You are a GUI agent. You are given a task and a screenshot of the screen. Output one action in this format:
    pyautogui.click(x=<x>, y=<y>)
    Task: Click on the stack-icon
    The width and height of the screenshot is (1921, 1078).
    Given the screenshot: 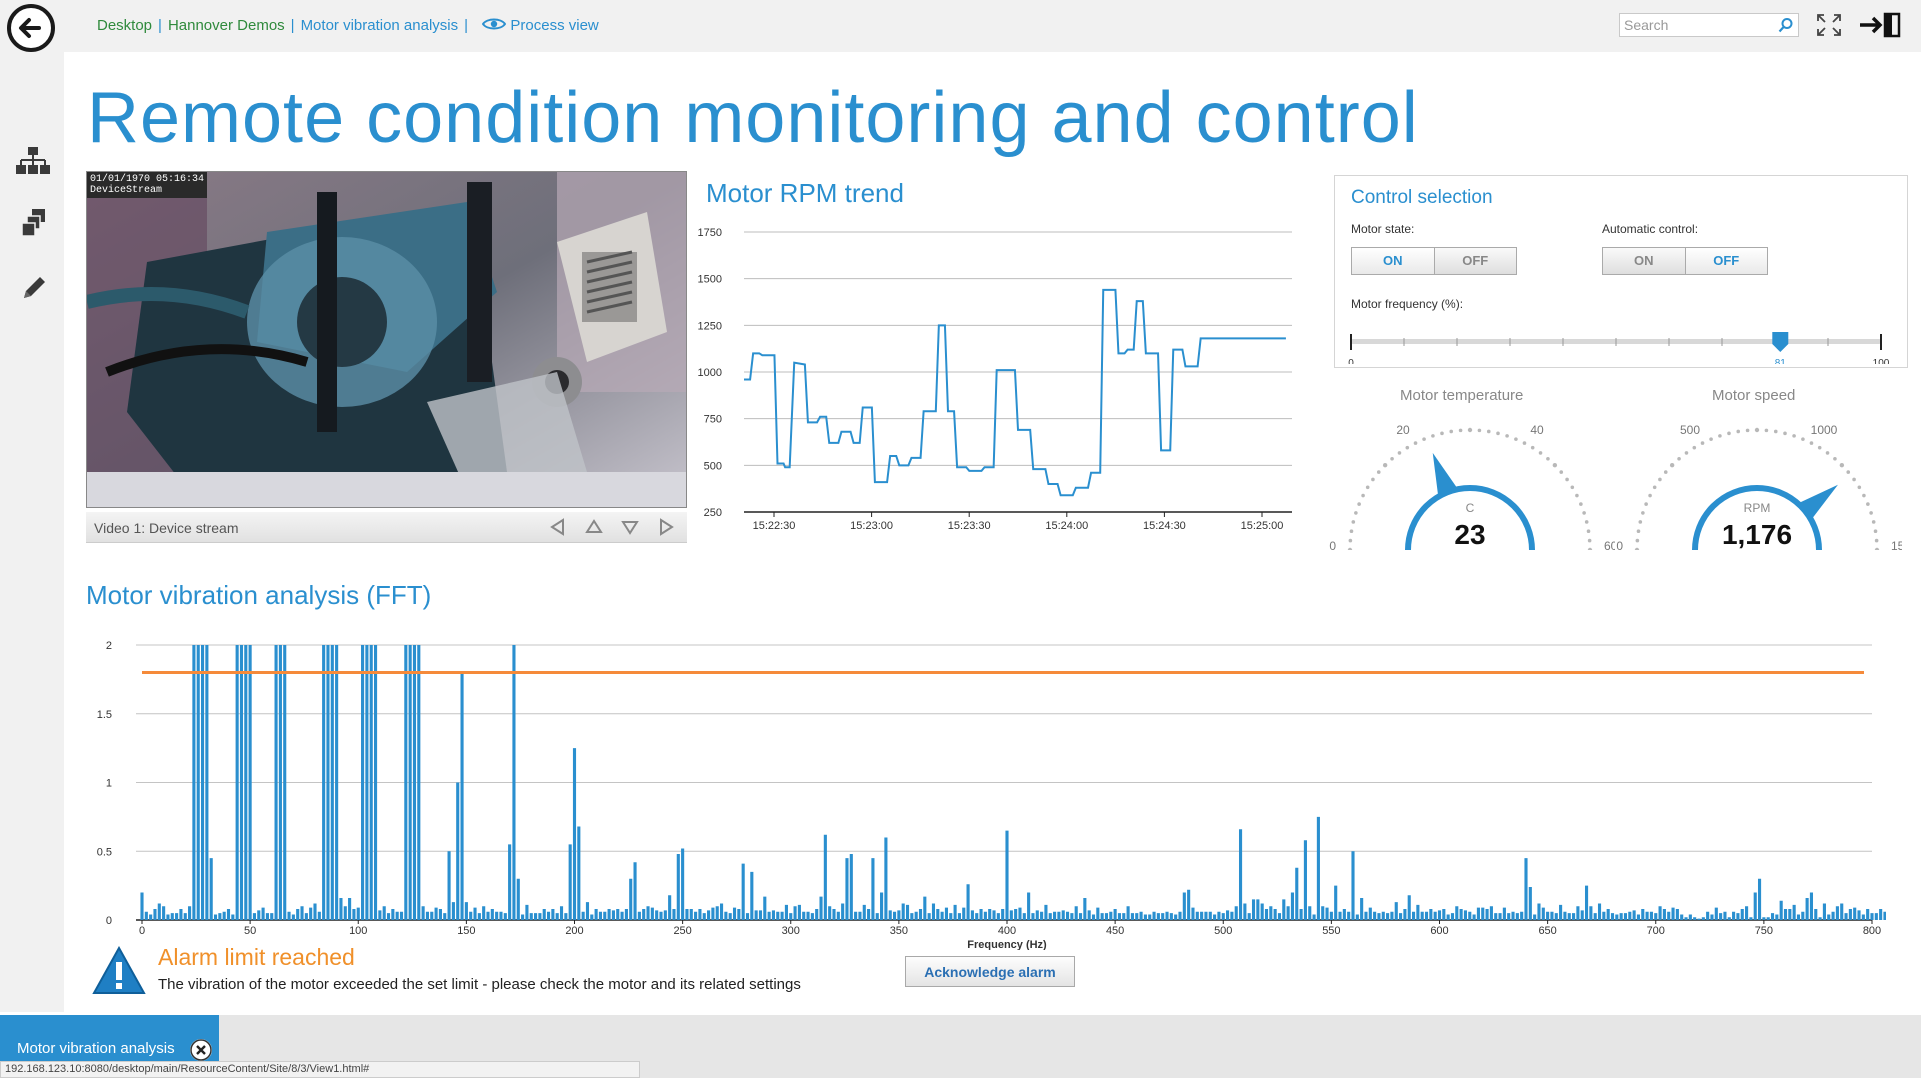 What is the action you would take?
    pyautogui.click(x=34, y=223)
    